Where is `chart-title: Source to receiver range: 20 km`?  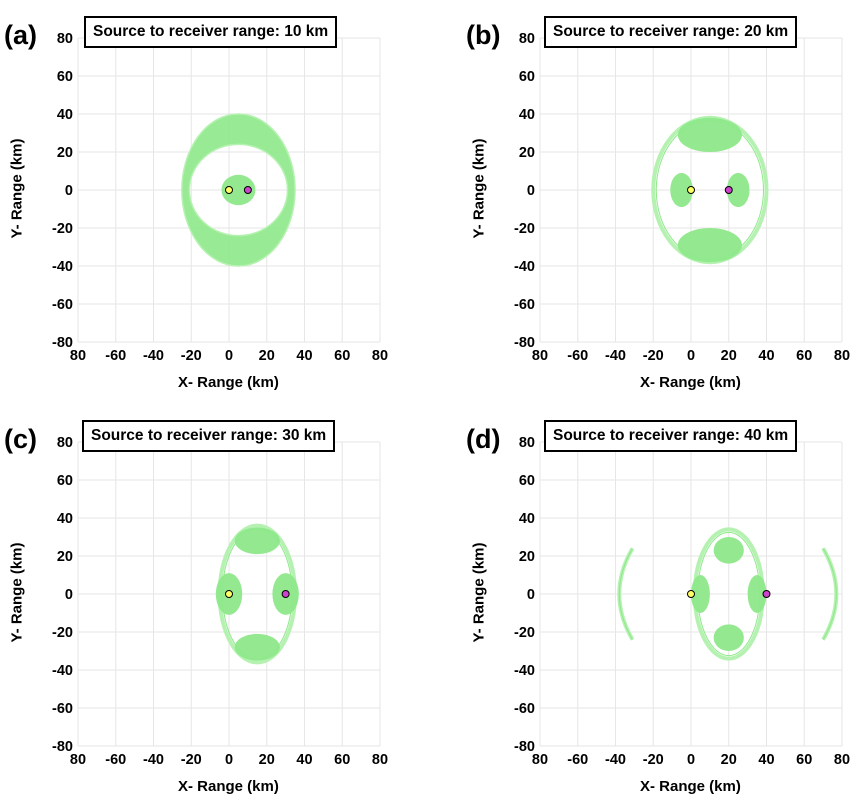
chart-title: Source to receiver range: 20 km is located at coordinates (671, 32).